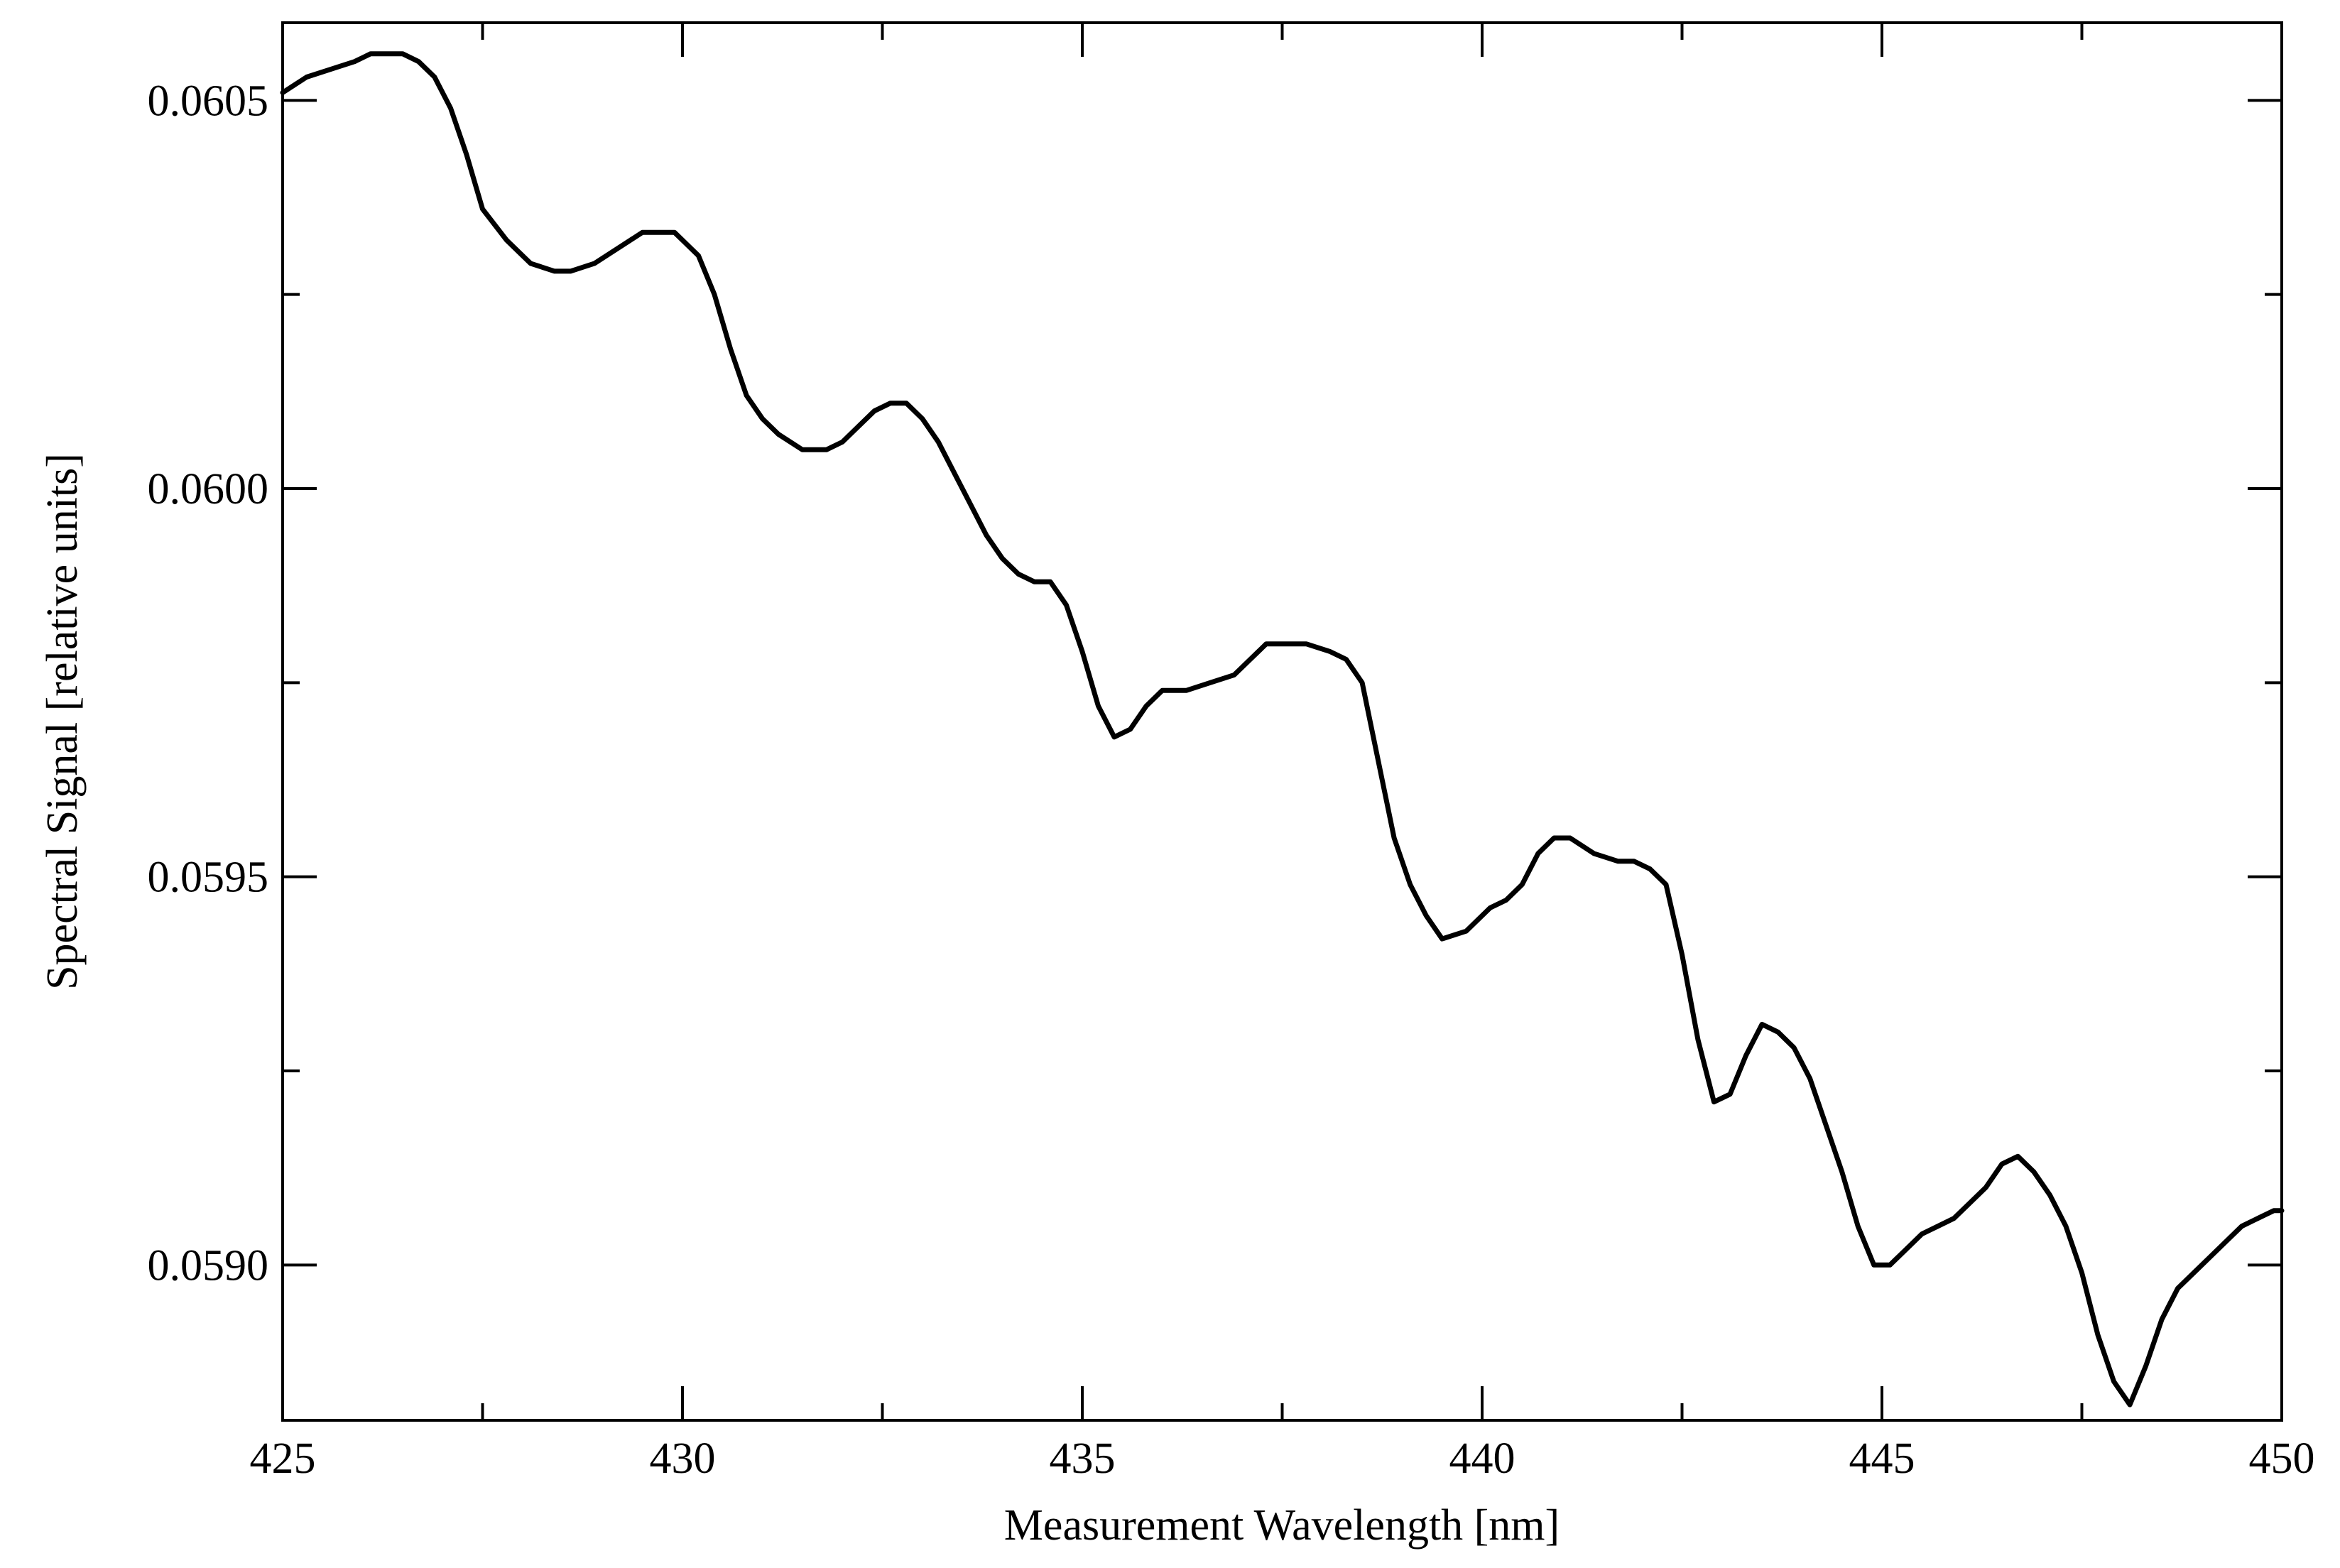 Image resolution: width=2340 pixels, height=1568 pixels. Describe the element at coordinates (208, 101) in the screenshot. I see `y-tick-label: 0.0605` at that location.